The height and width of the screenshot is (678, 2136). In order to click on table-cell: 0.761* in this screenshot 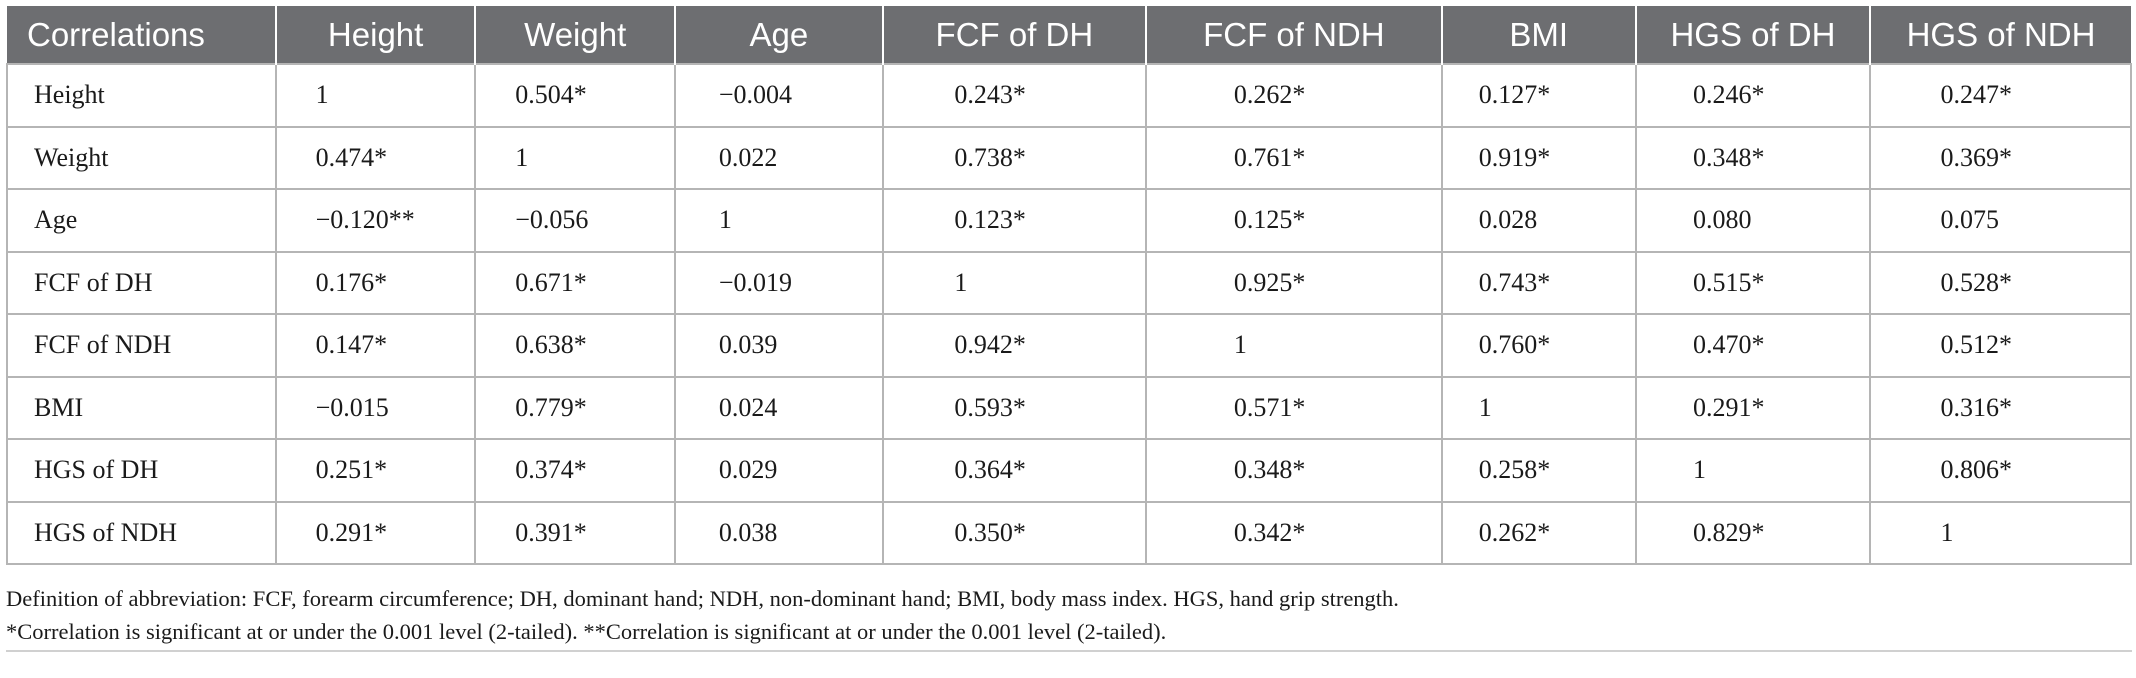, I will do `click(1294, 157)`.